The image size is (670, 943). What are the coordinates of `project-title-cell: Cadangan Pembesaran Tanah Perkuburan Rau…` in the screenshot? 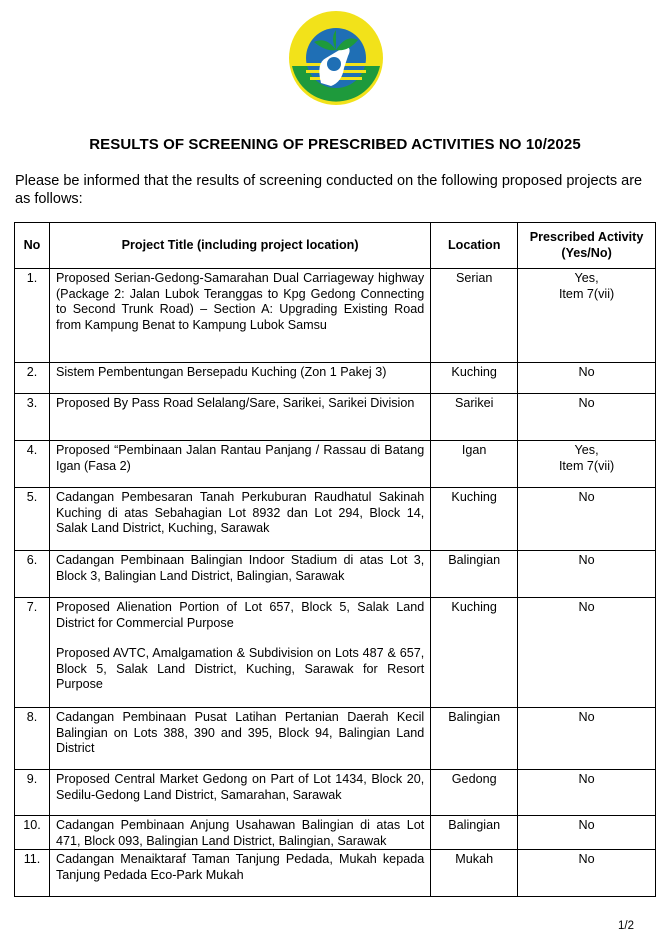 It's located at (240, 519).